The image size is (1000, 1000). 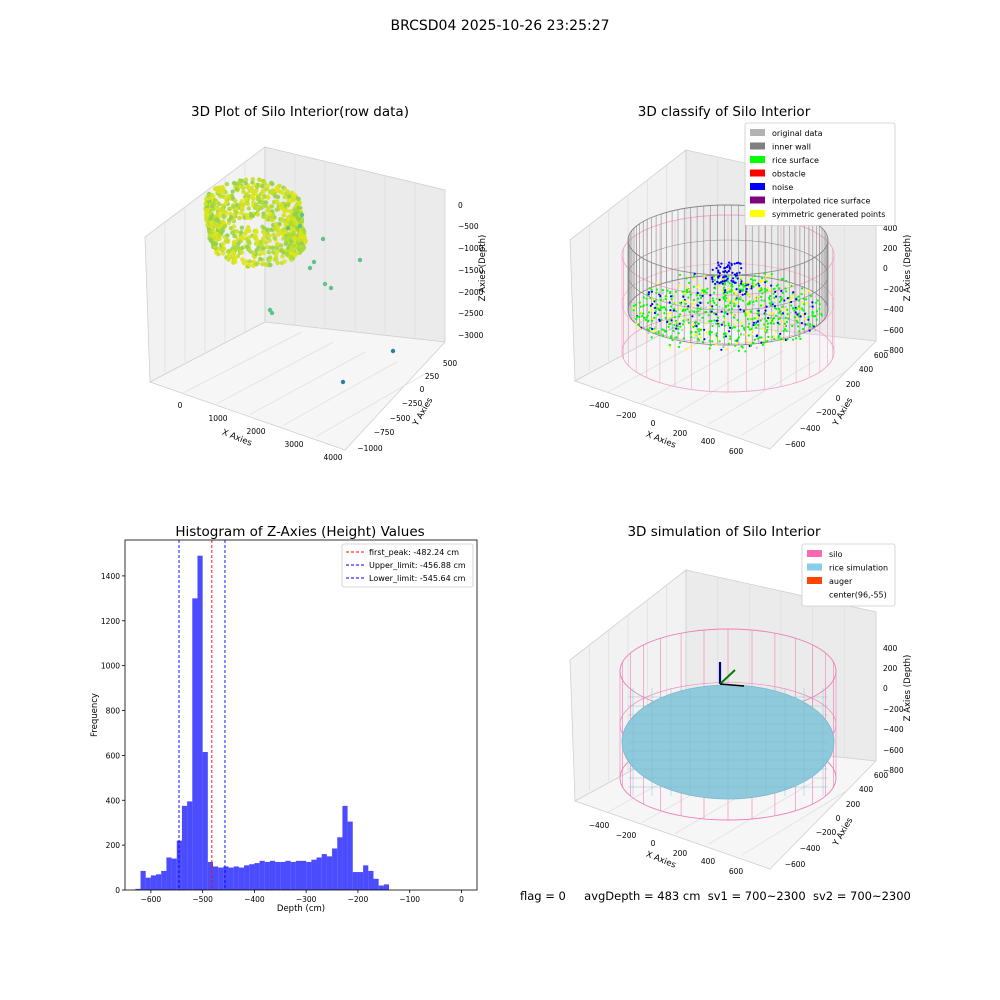 I want to click on y-tick-label: 1000, so click(x=110, y=666).